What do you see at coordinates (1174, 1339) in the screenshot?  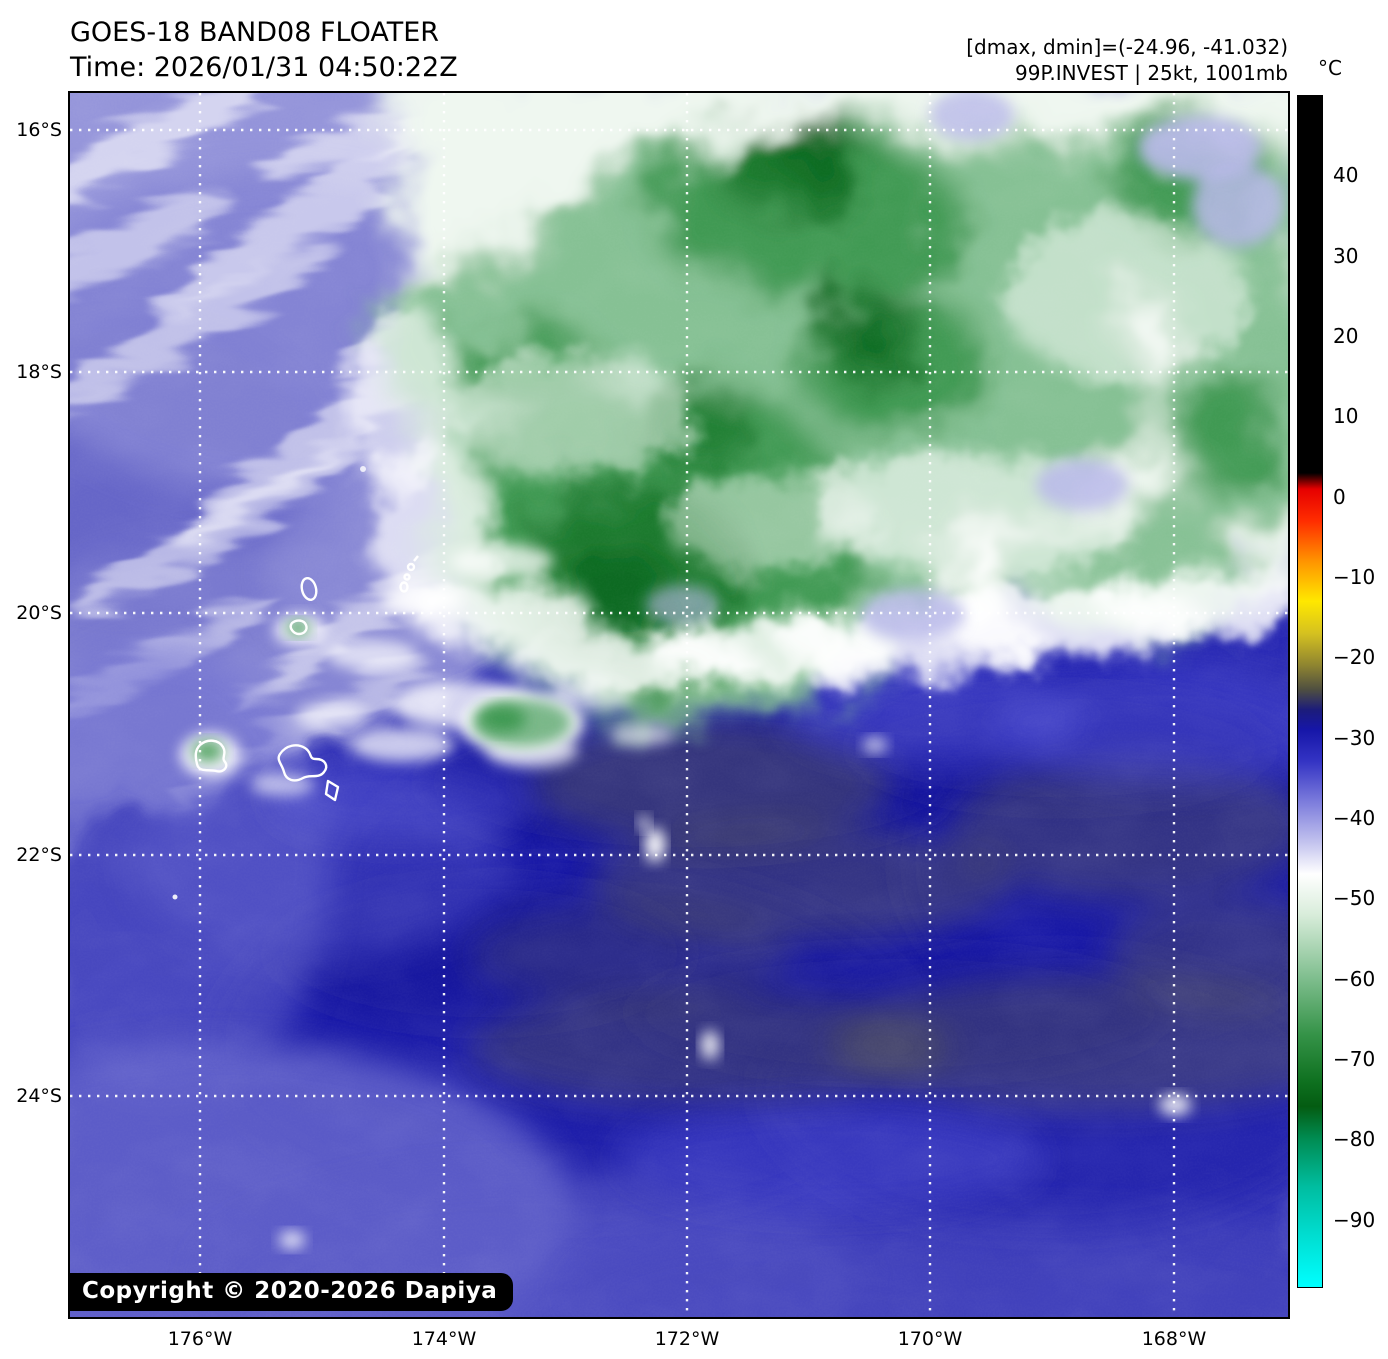 I see `lon-tick-label: 168°W` at bounding box center [1174, 1339].